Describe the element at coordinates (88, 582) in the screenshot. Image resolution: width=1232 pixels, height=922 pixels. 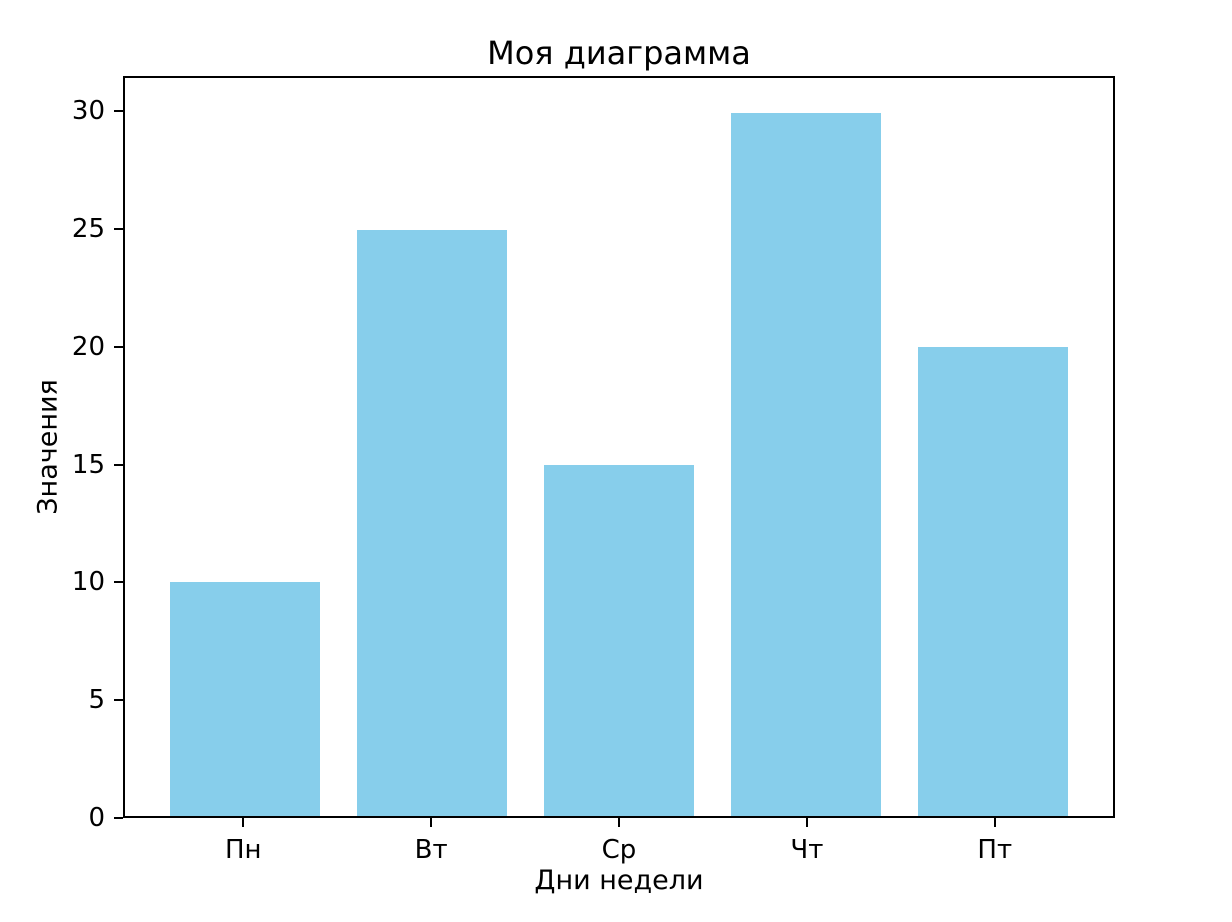
I see `y-tick-label: 10` at that location.